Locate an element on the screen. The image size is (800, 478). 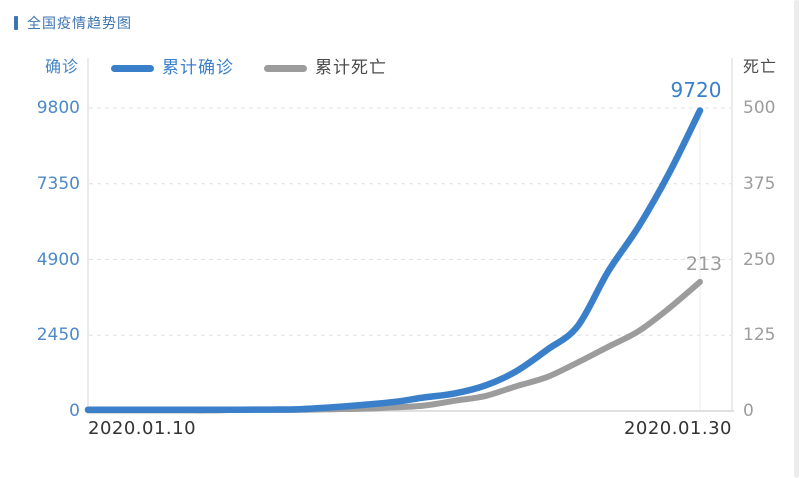
left-axis-tick: 4900 is located at coordinates (58, 259).